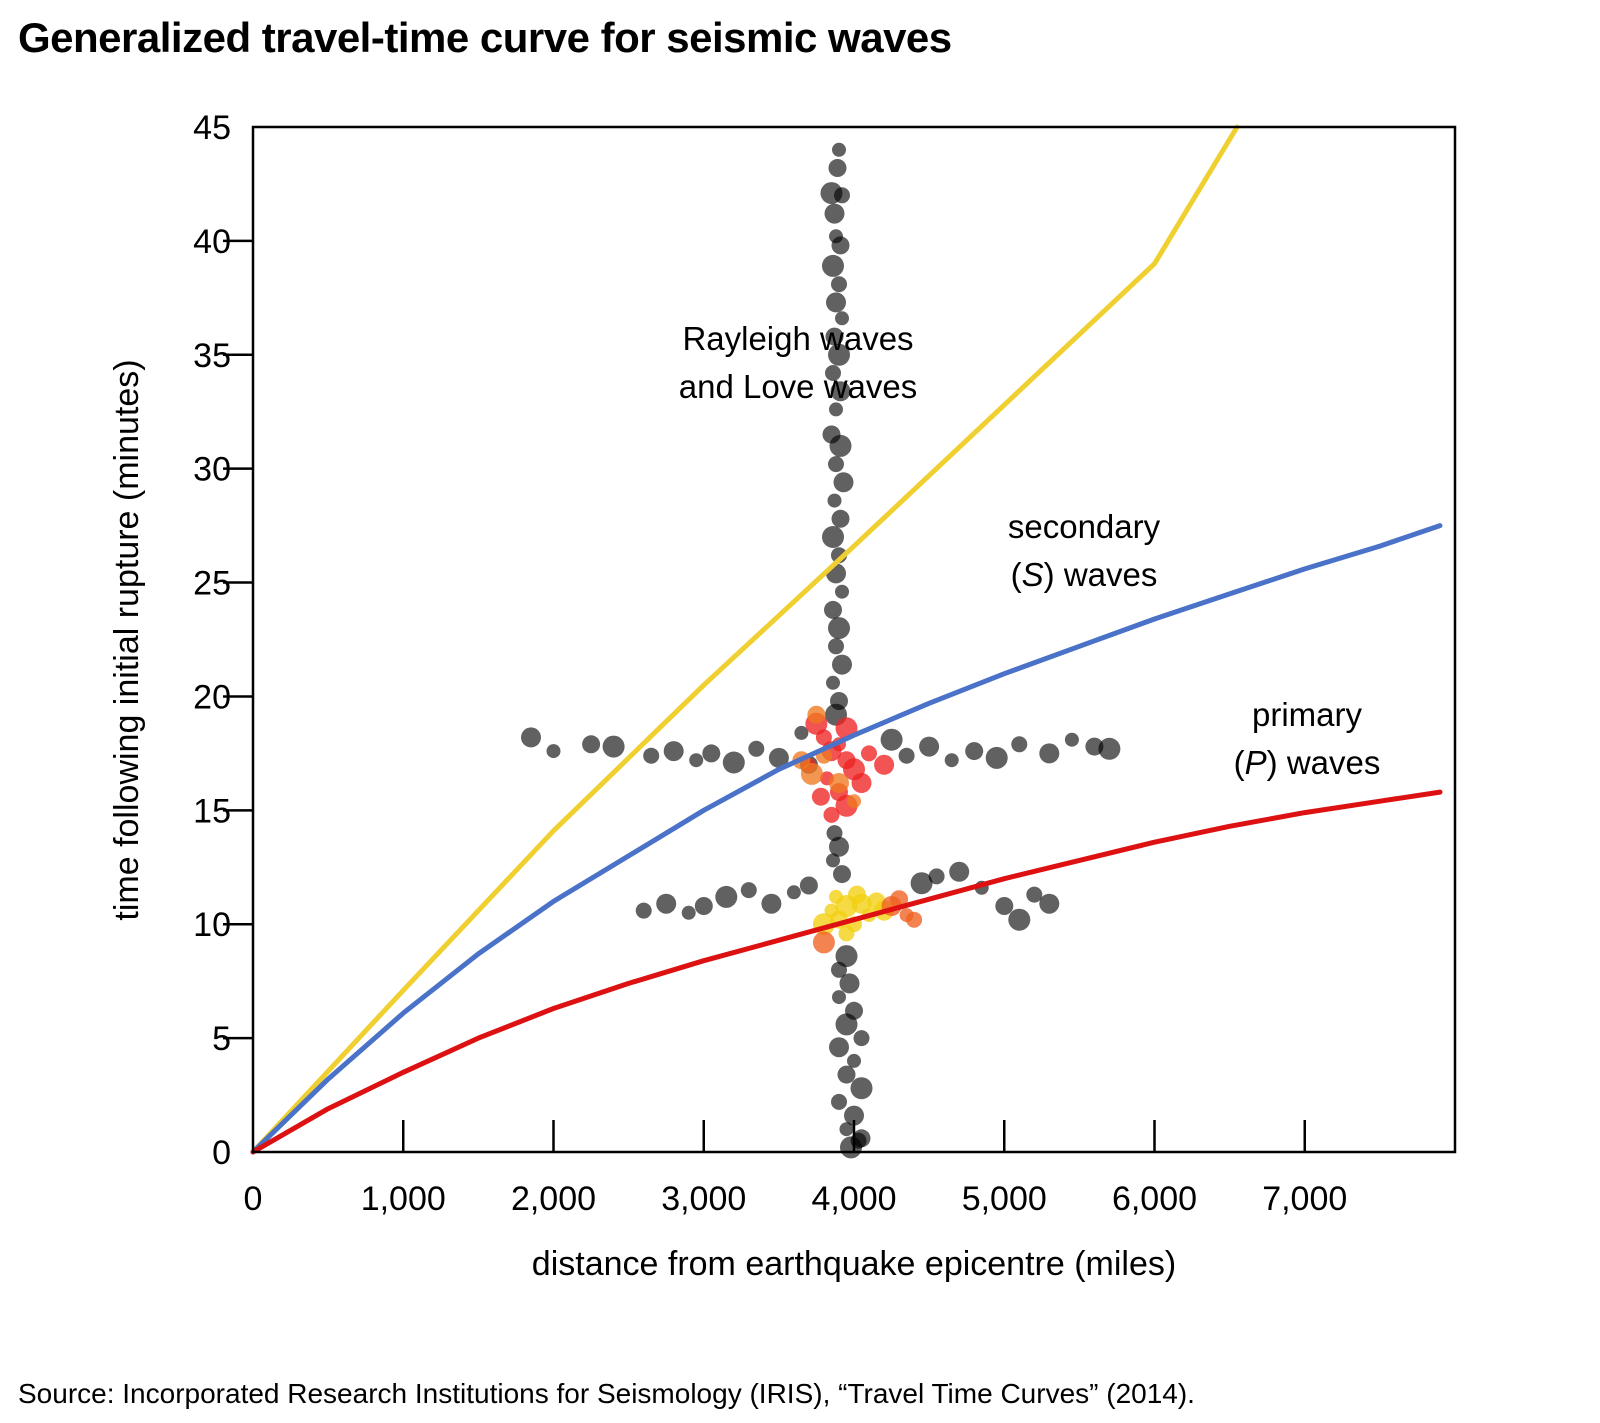  Describe the element at coordinates (1004, 1199) in the screenshot. I see `x-tick-label: 5,000` at that location.